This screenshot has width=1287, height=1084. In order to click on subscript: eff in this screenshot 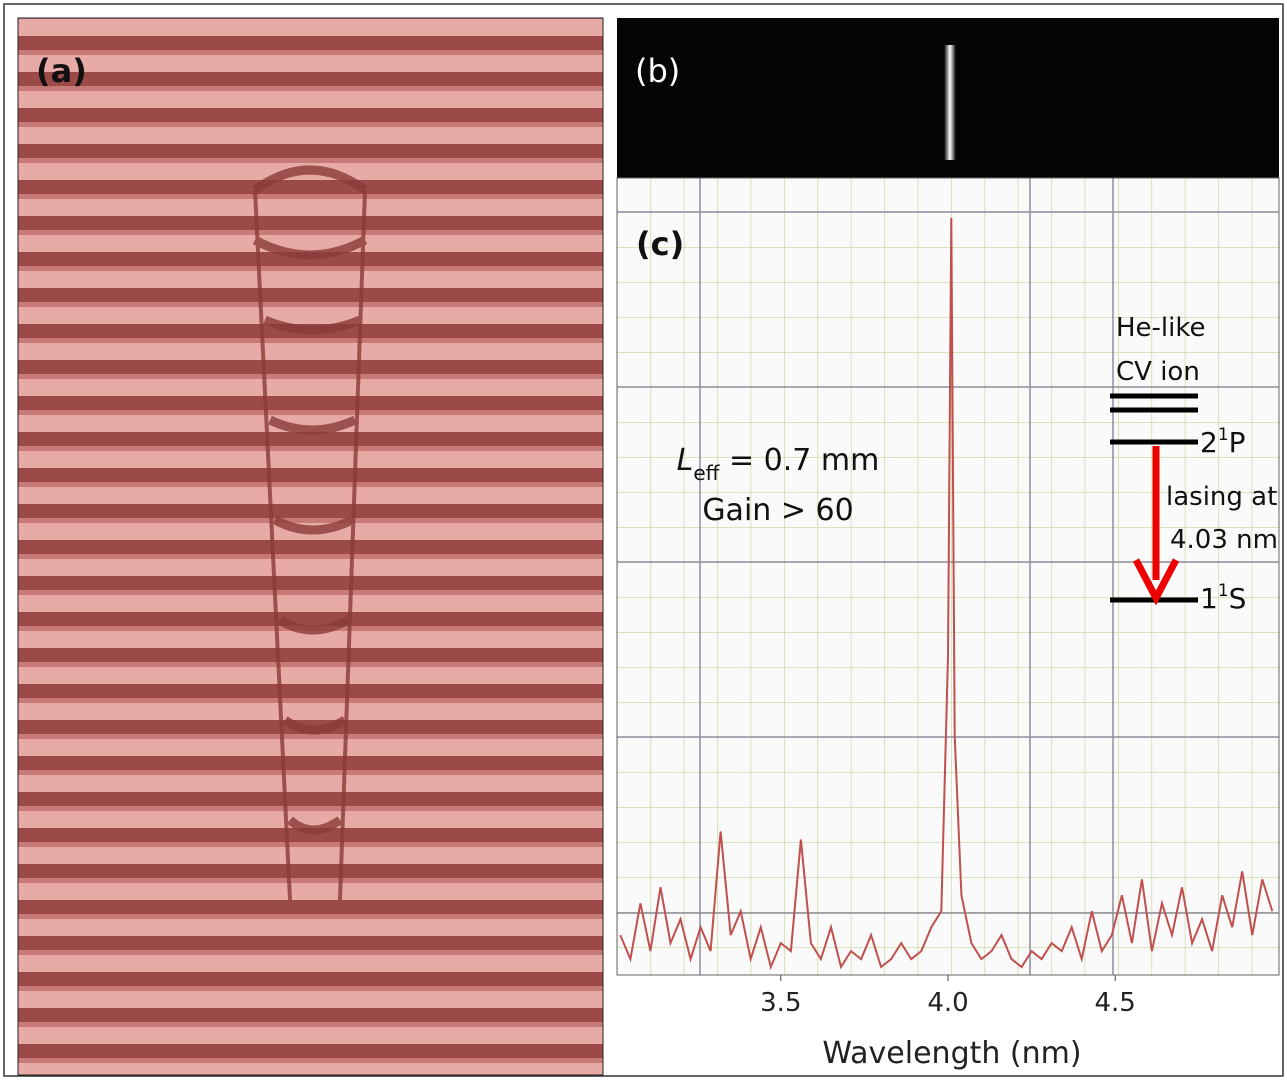, I will do `click(706, 473)`.